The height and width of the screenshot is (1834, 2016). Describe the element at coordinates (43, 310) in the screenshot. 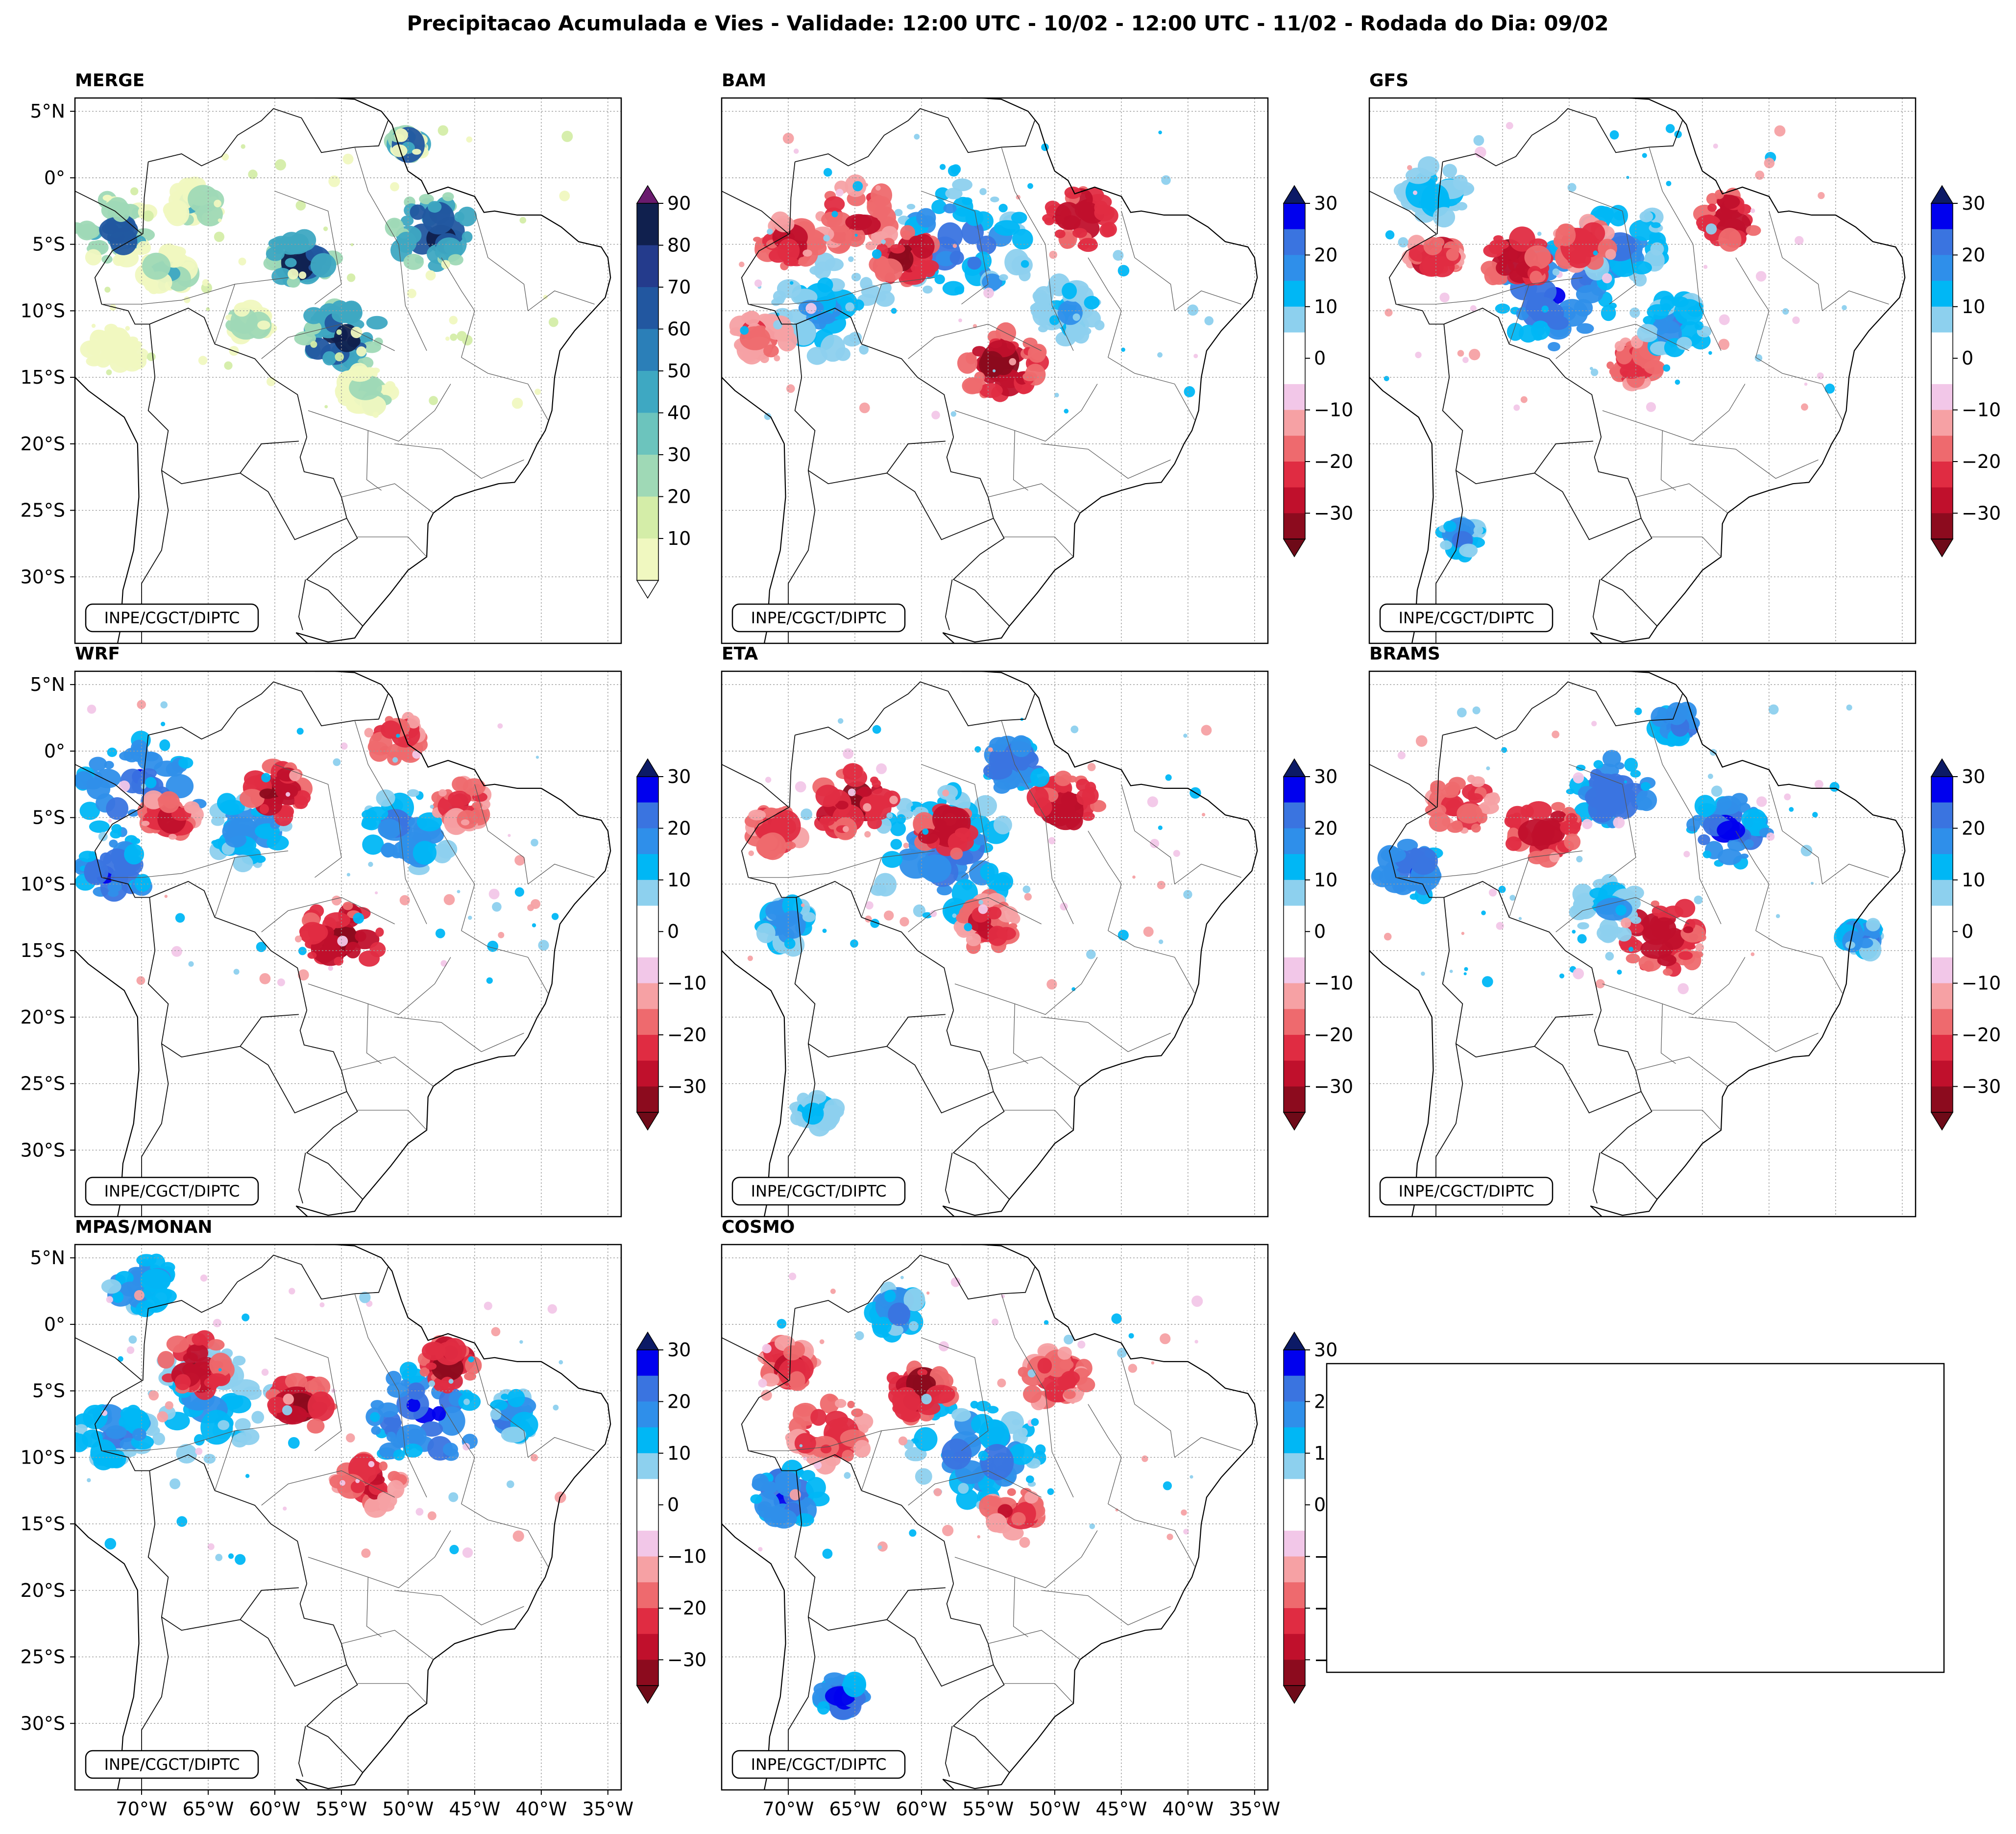

I see `lat-tick-label: 10°S` at that location.